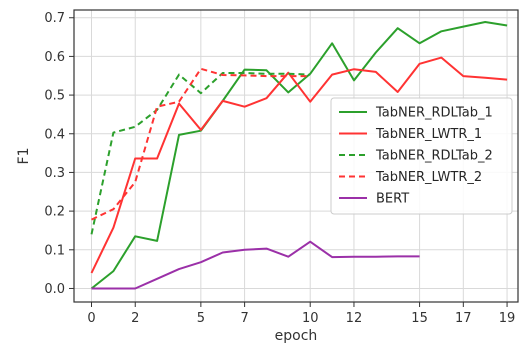  What do you see at coordinates (24, 156) in the screenshot?
I see `y-axis-label: F1` at bounding box center [24, 156].